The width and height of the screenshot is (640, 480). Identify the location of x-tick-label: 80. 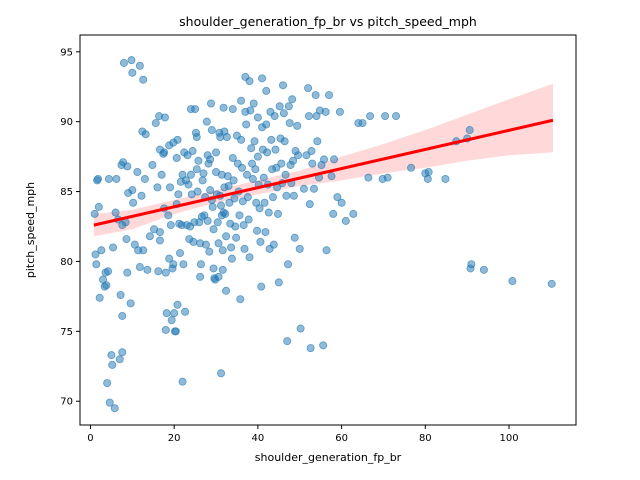
(425, 438).